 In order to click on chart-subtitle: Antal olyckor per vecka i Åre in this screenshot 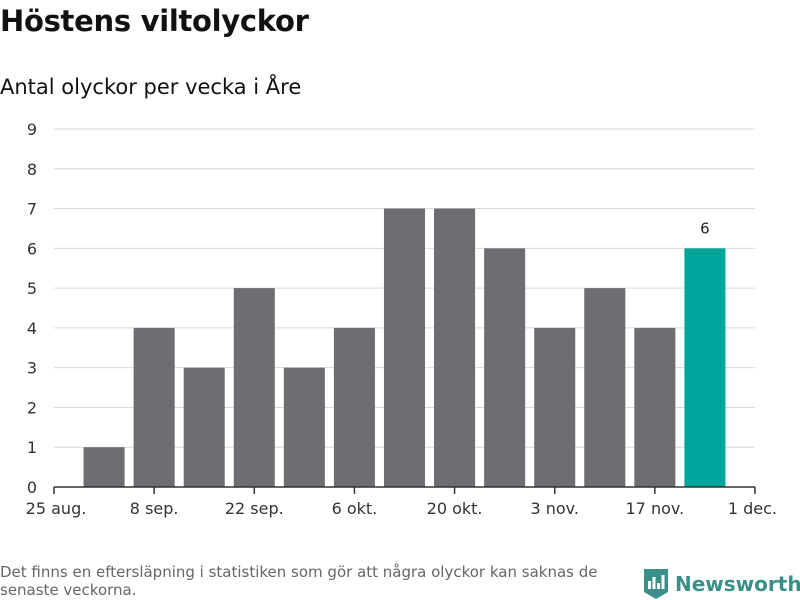, I will do `click(151, 87)`.